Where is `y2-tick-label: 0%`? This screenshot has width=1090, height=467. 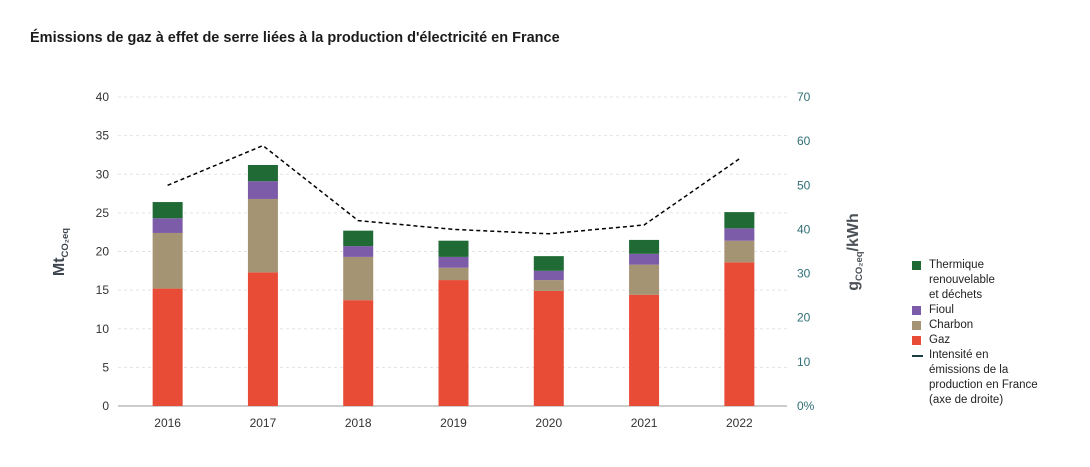
y2-tick-label: 0% is located at coordinates (806, 406).